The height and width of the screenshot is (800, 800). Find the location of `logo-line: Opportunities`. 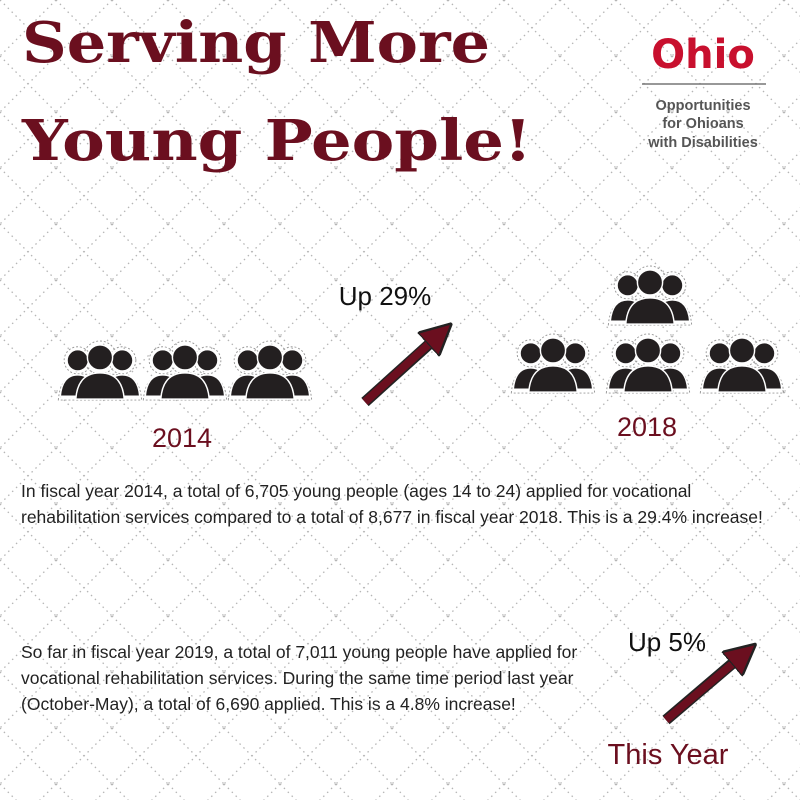

logo-line: Opportunities is located at coordinates (702, 106).